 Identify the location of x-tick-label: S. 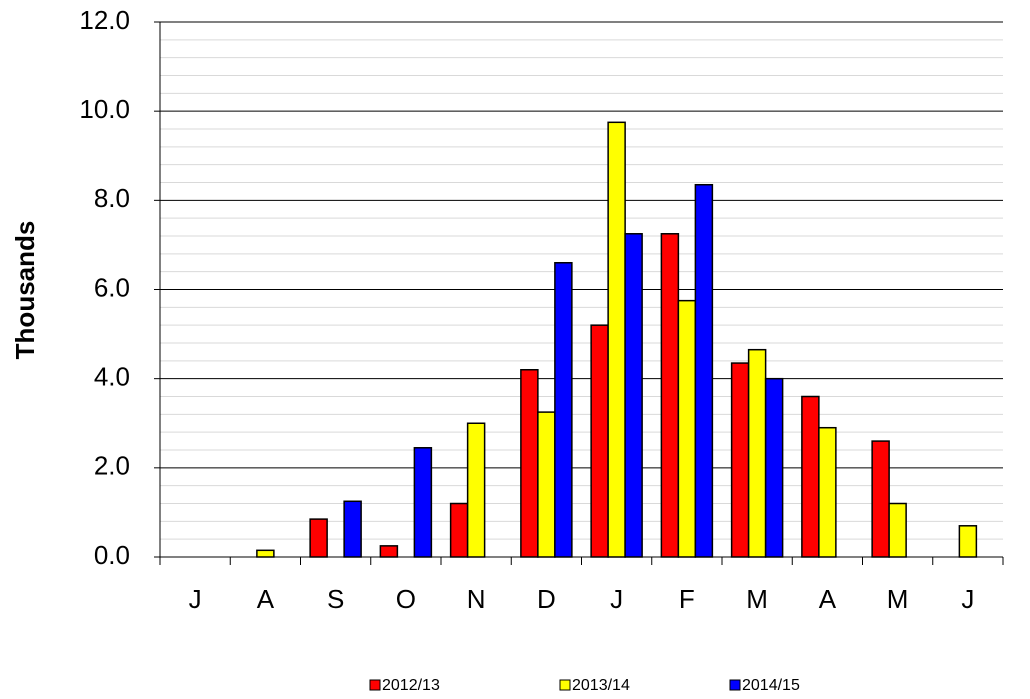
(335, 599).